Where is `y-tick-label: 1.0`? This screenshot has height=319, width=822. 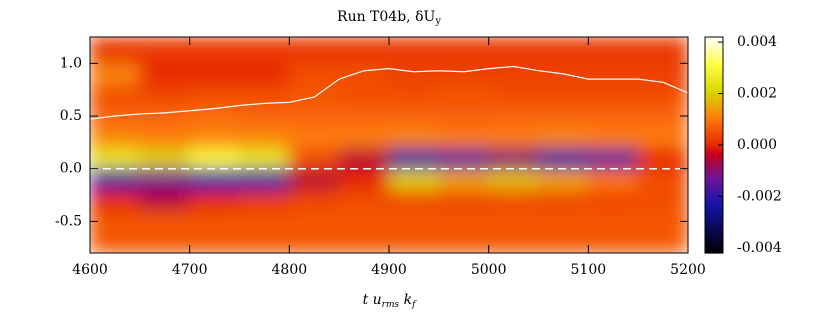 y-tick-label: 1.0 is located at coordinates (71, 63).